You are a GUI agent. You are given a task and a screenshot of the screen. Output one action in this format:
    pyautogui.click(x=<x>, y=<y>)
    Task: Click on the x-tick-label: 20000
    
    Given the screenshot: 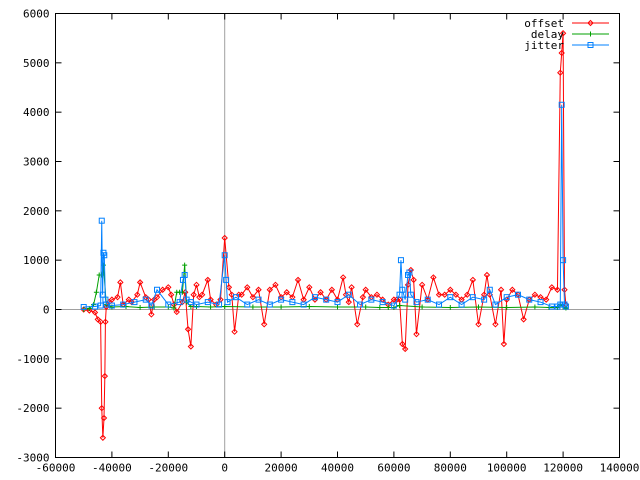 What is the action you would take?
    pyautogui.click(x=281, y=468)
    